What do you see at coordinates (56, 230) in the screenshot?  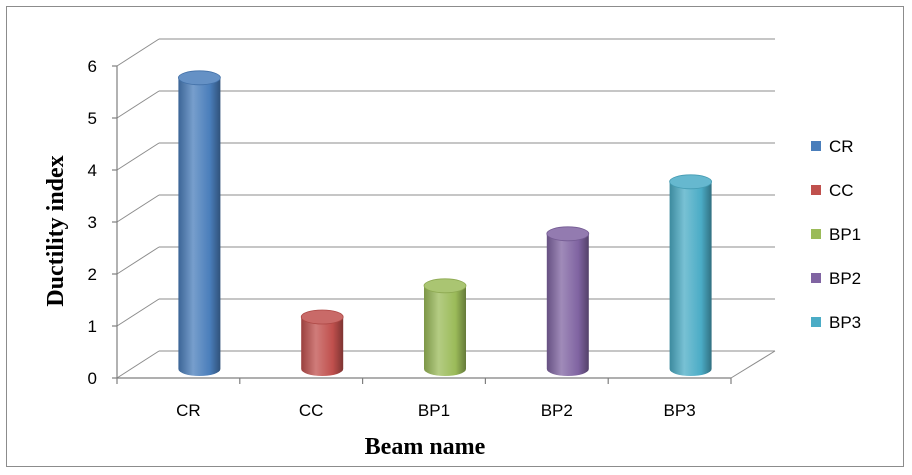 I see `y-axis-title: Ductility index` at bounding box center [56, 230].